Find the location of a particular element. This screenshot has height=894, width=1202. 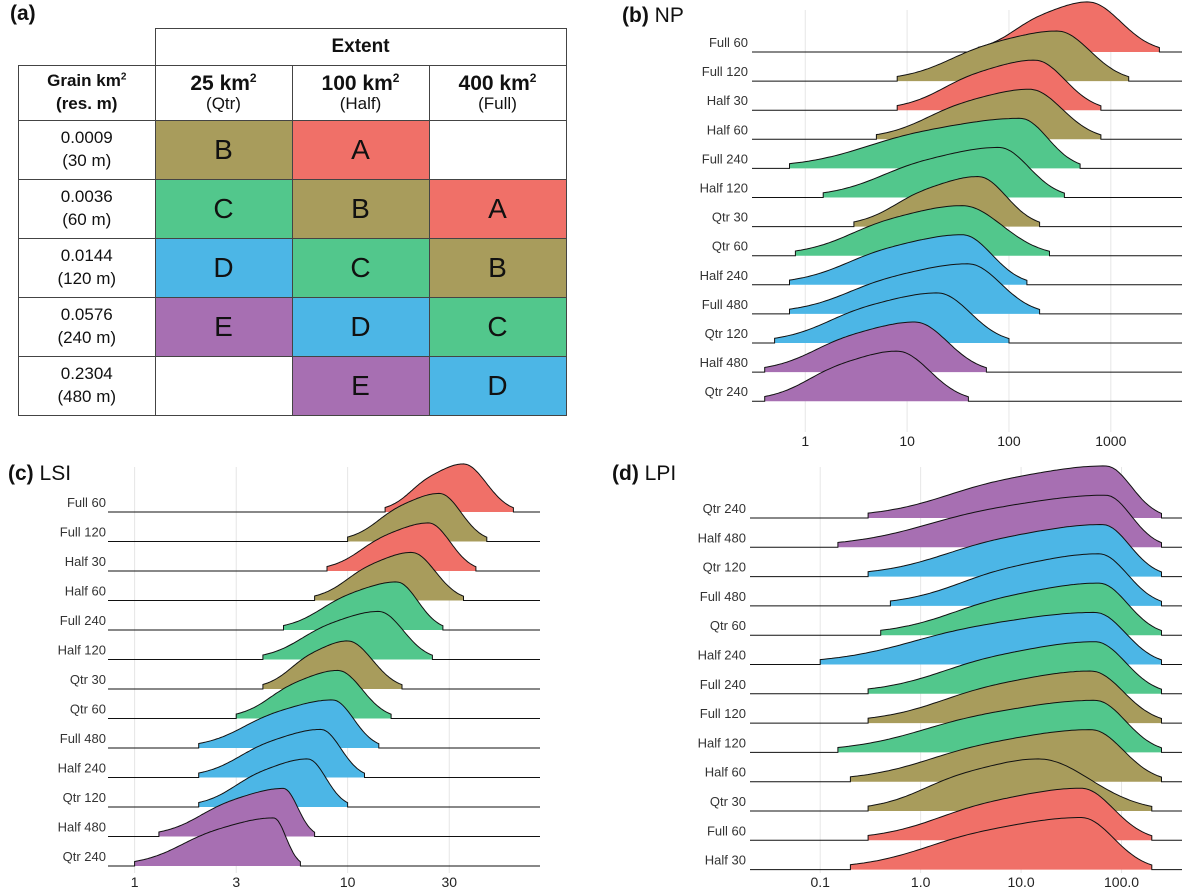

column-header-half: 100 km2 (Half) is located at coordinates (360, 93).